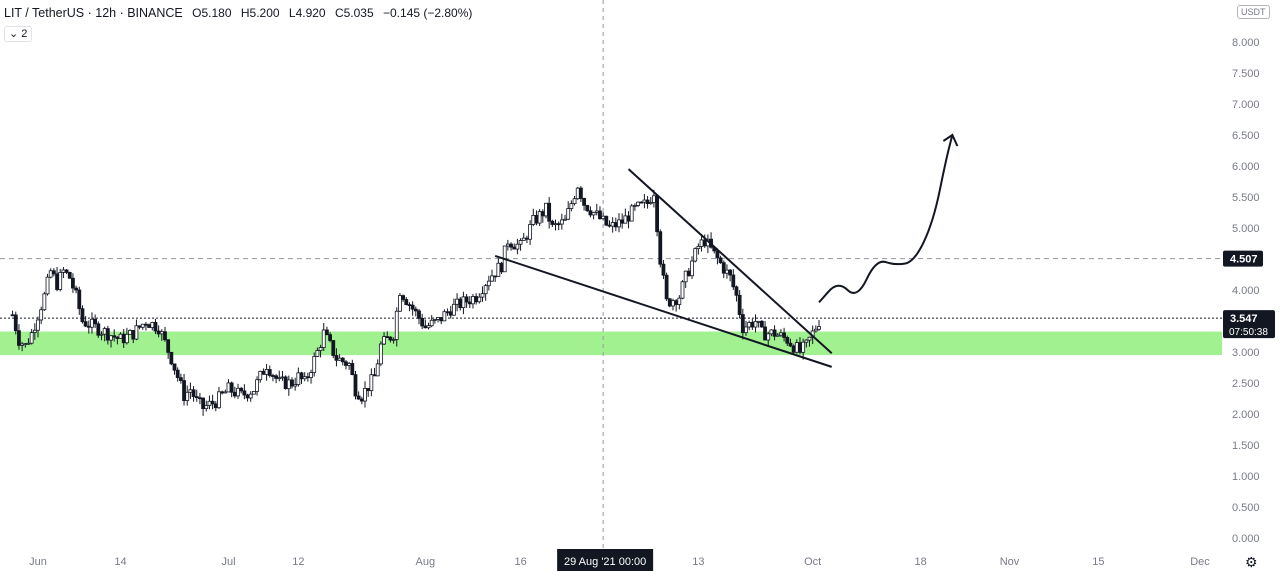  I want to click on projection-curve, so click(886, 219).